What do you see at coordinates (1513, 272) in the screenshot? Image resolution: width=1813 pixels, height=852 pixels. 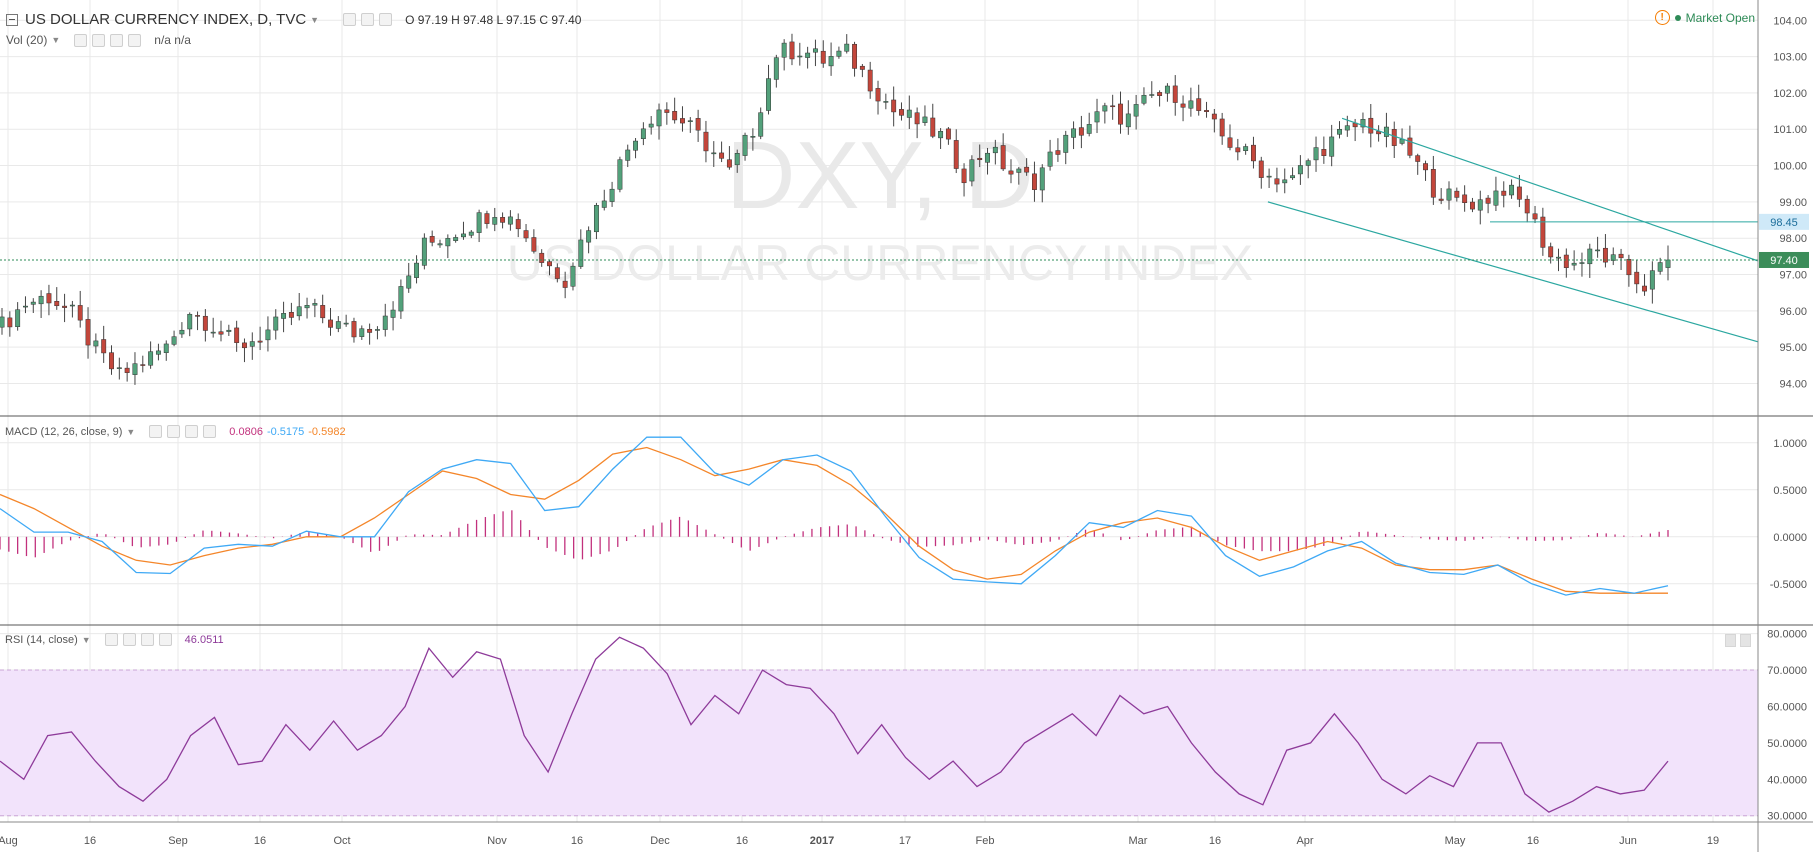 I see `channel-line-lower` at bounding box center [1513, 272].